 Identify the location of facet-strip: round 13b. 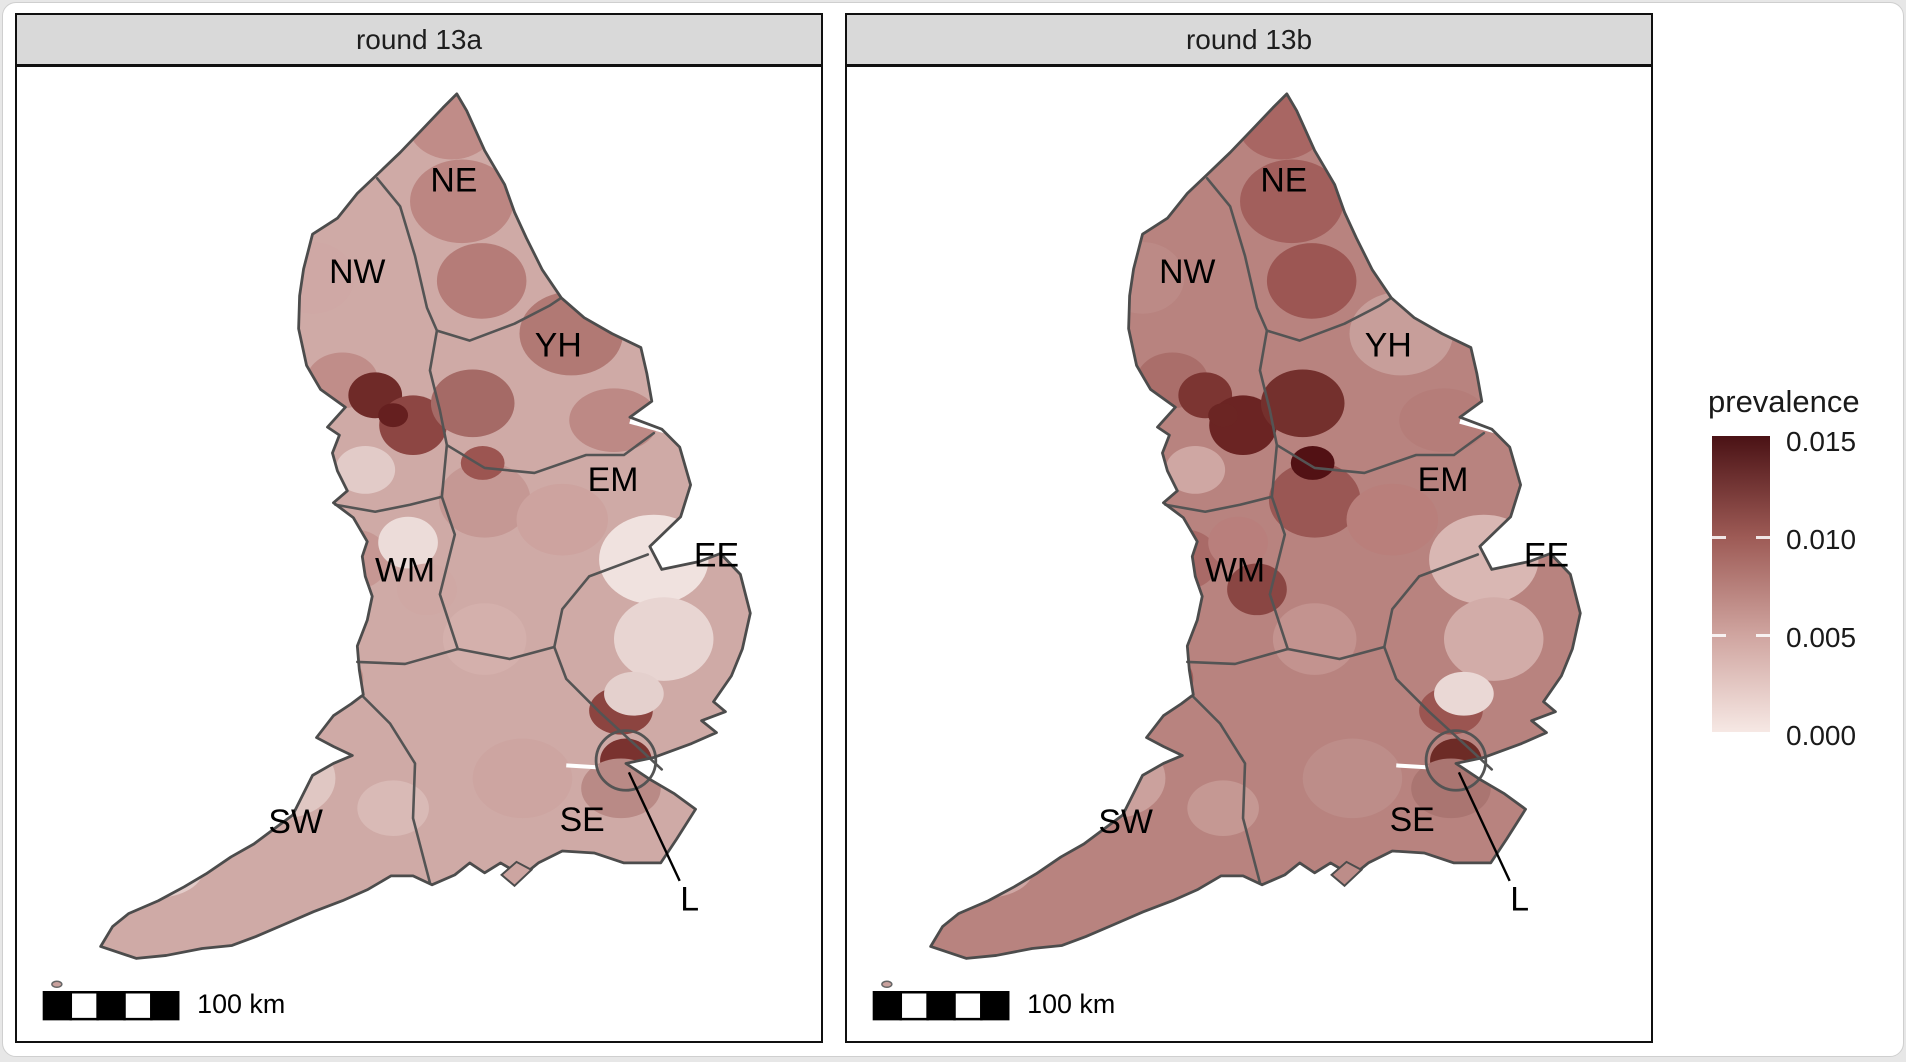
(1249, 39).